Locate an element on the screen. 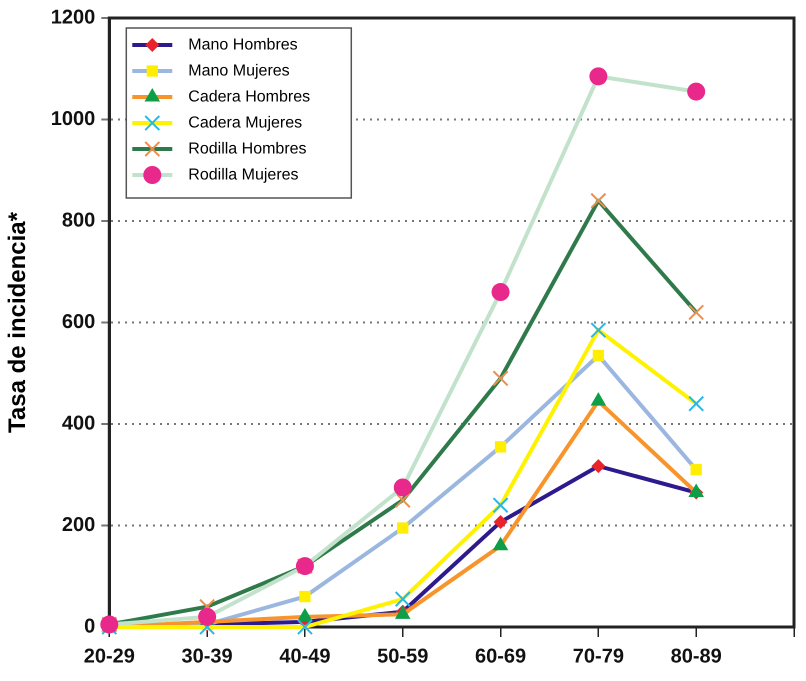 This screenshot has width=806, height=681. y-tick-label: 1000 is located at coordinates (73, 119).